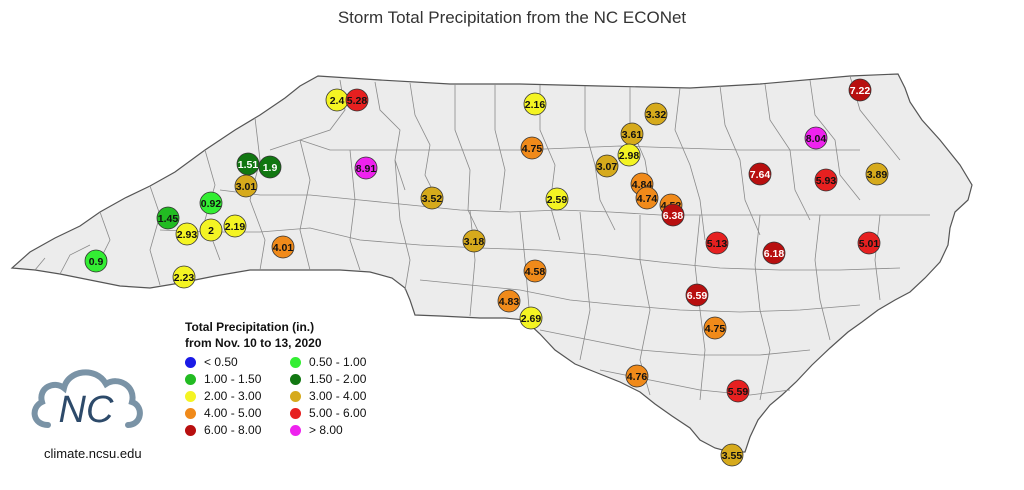 The width and height of the screenshot is (1024, 490). I want to click on station-marker: 2.69, so click(531, 318).